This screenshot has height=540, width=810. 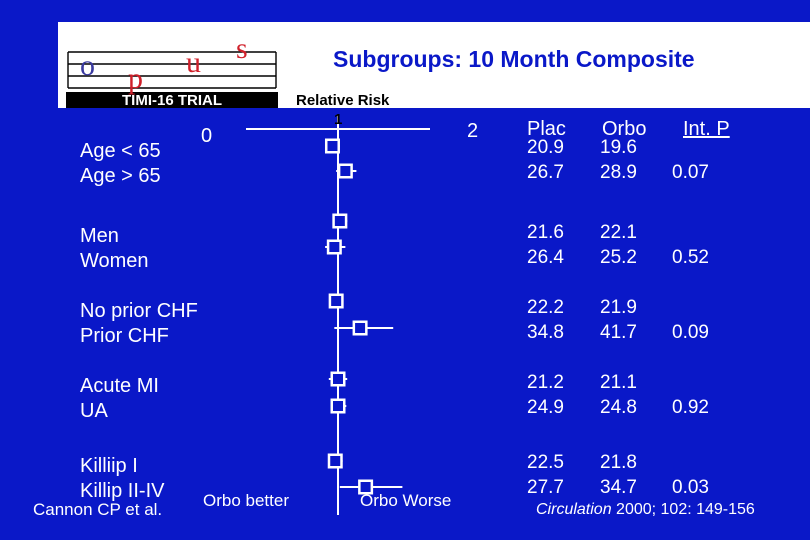 What do you see at coordinates (618, 172) in the screenshot?
I see `orbo-value: 28.9` at bounding box center [618, 172].